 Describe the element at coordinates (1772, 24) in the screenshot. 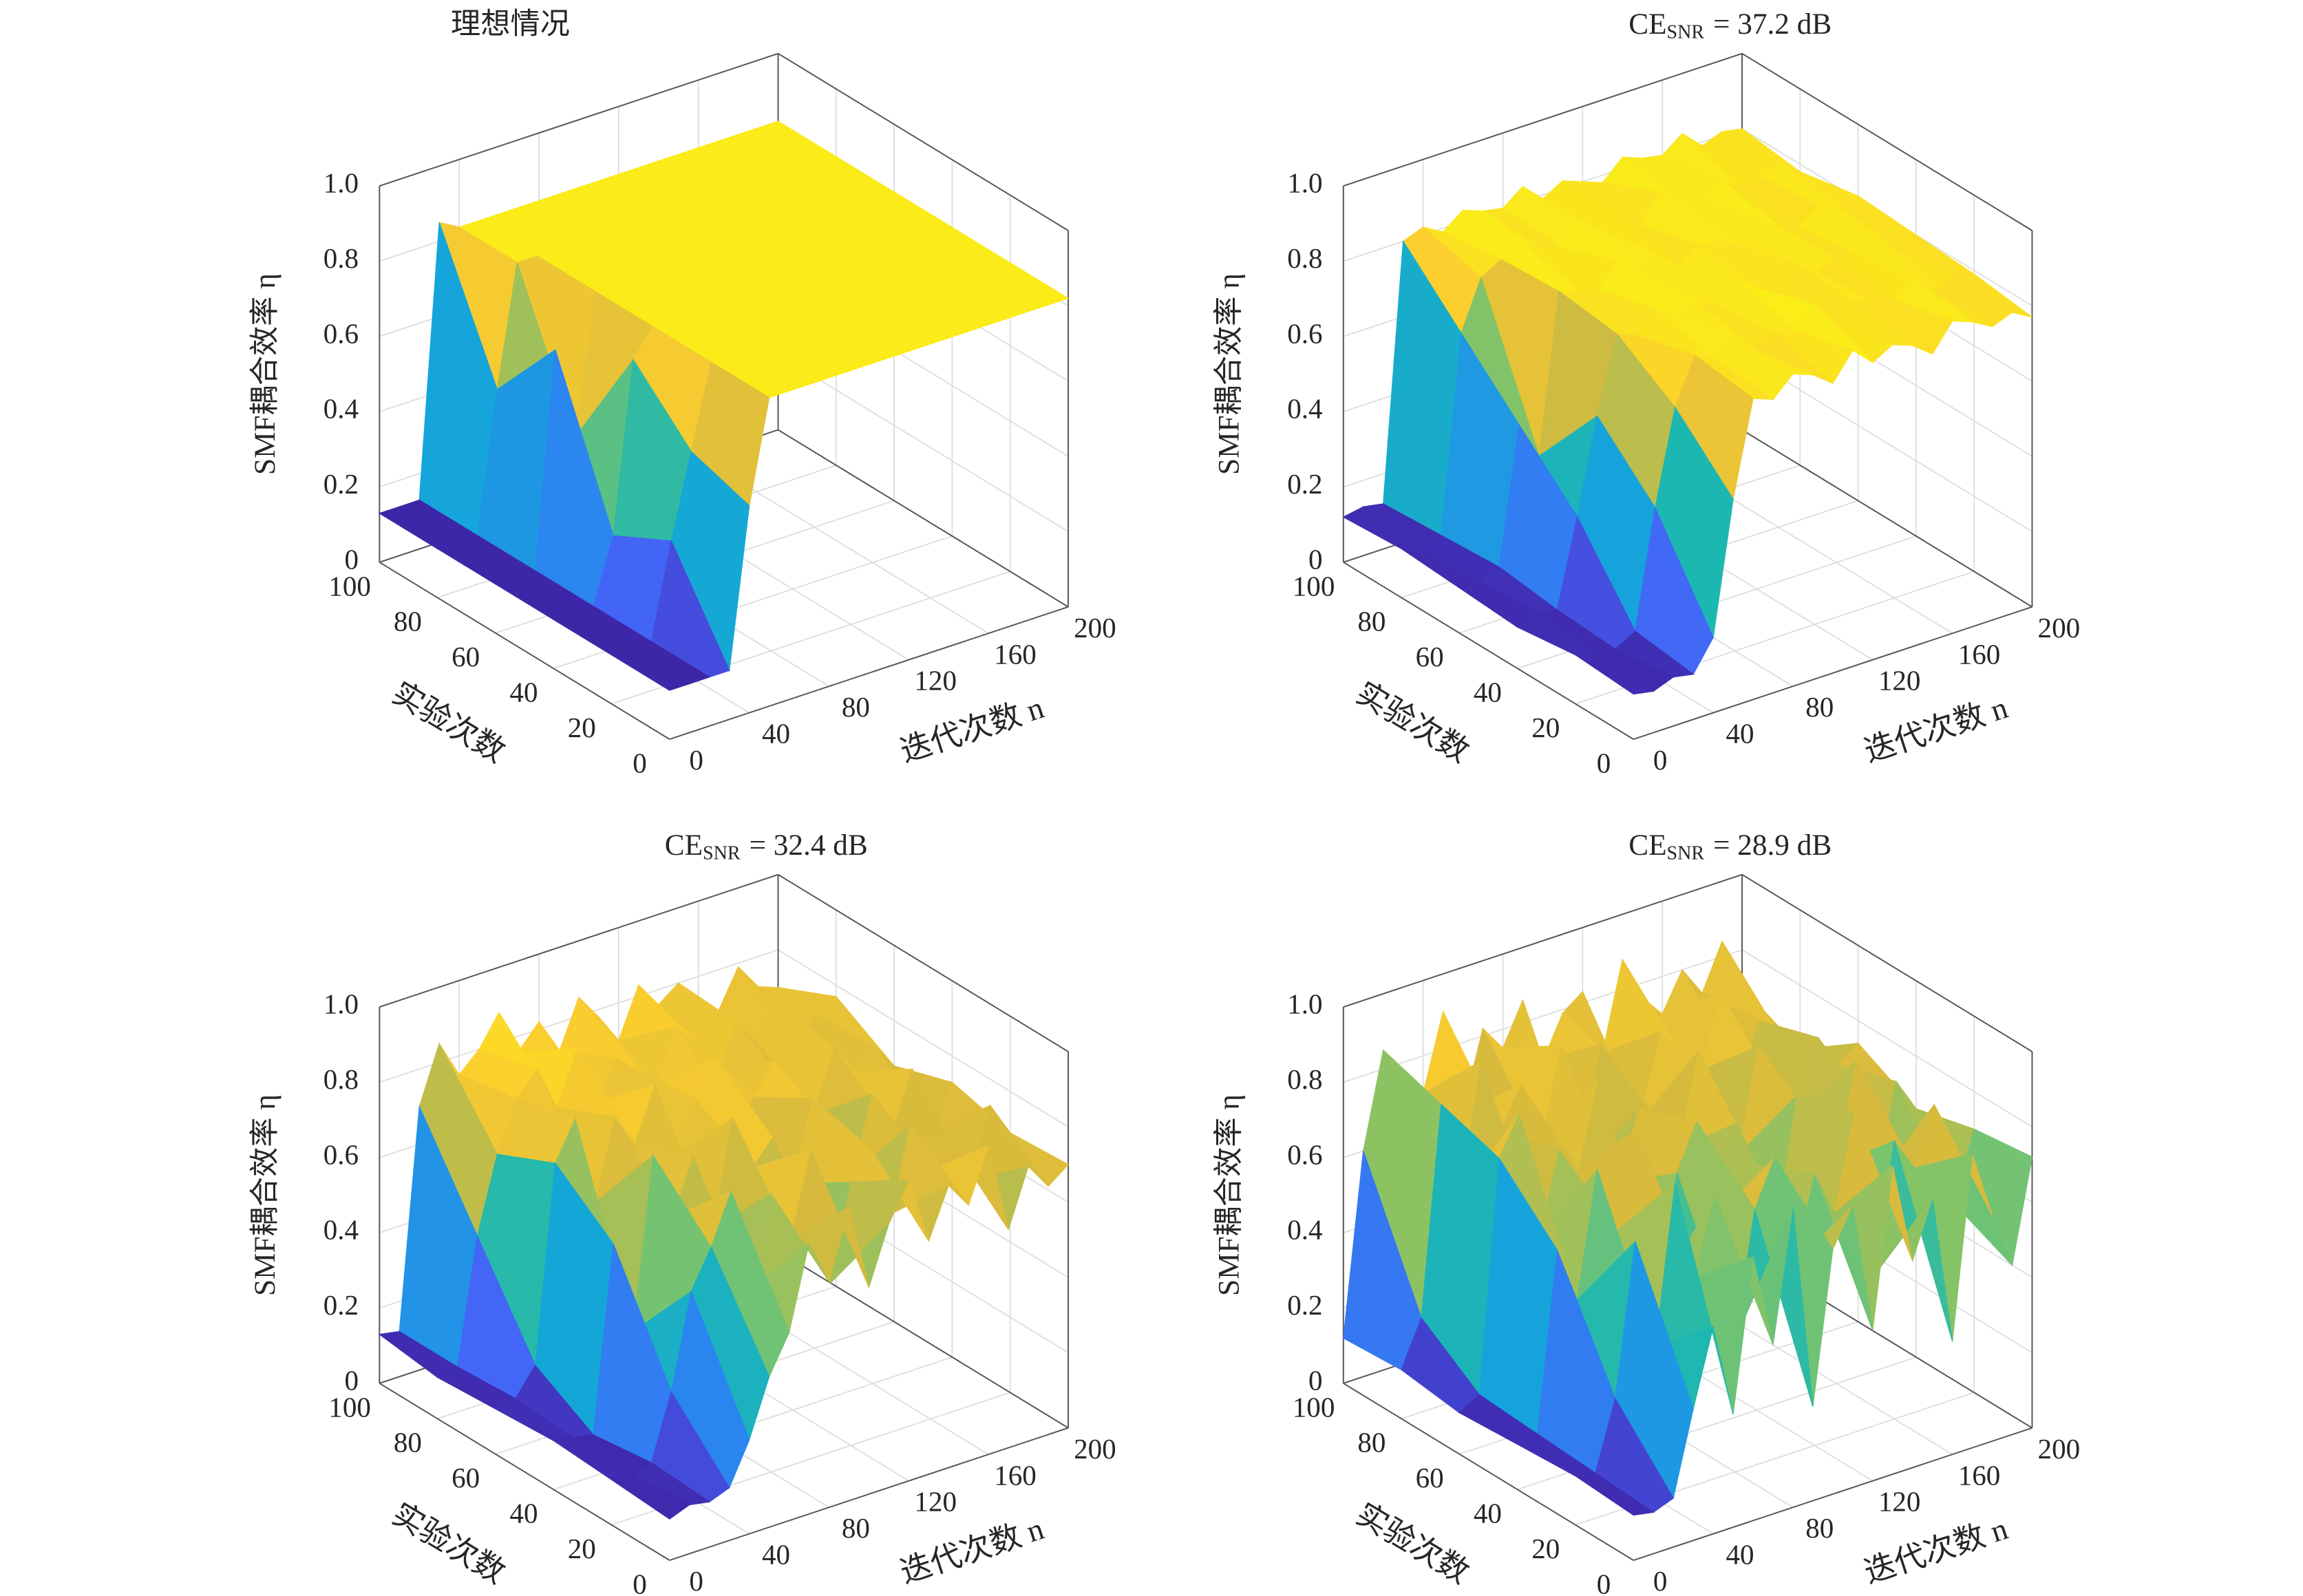

I see `title-rest: = 37.2 dB` at that location.